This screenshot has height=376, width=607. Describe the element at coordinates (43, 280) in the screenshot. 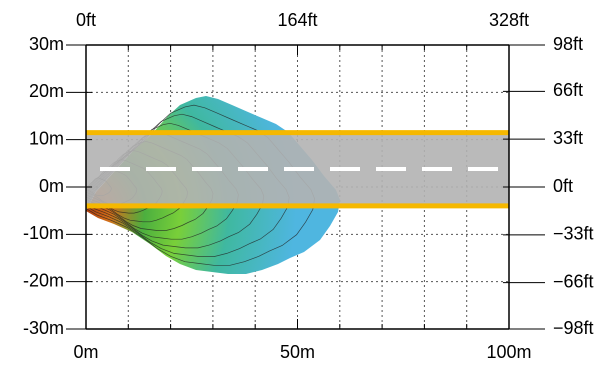

I see `tick-label-left: -20m` at that location.